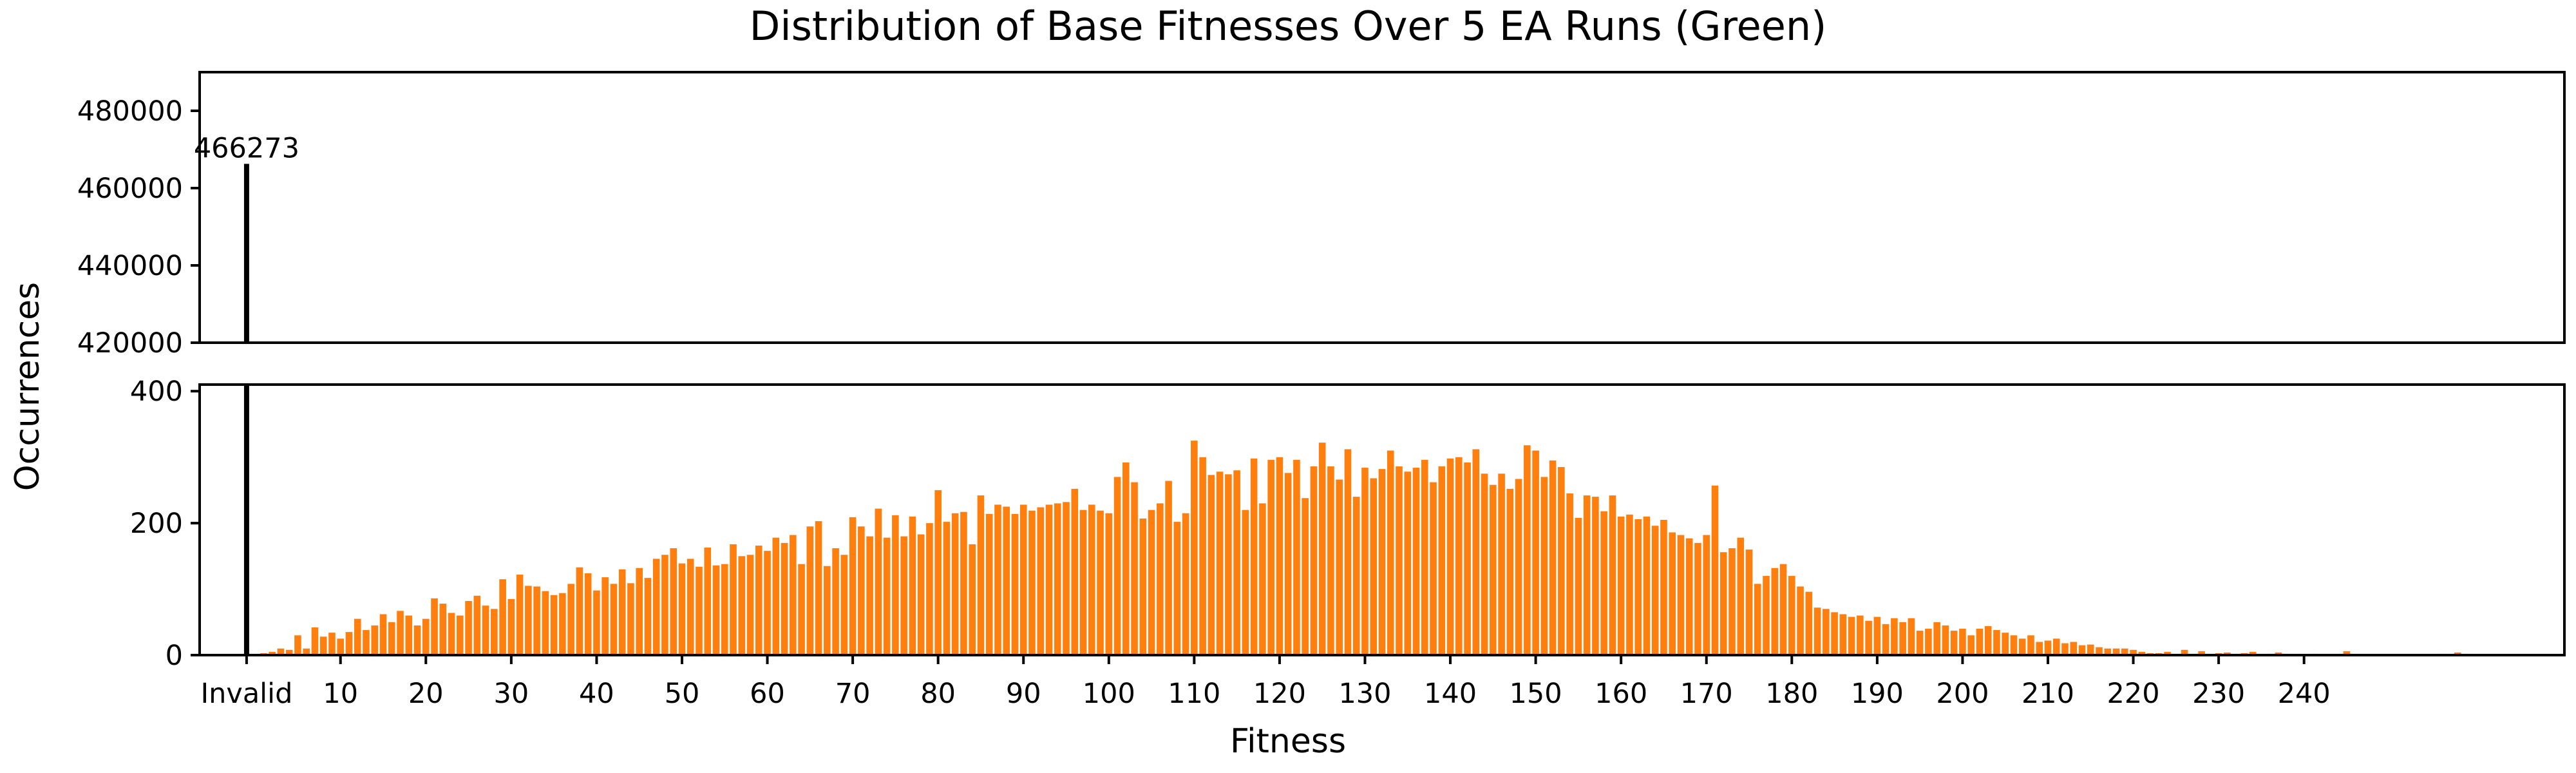 The image size is (2576, 773). I want to click on invalid-bar-bottom, so click(246, 520).